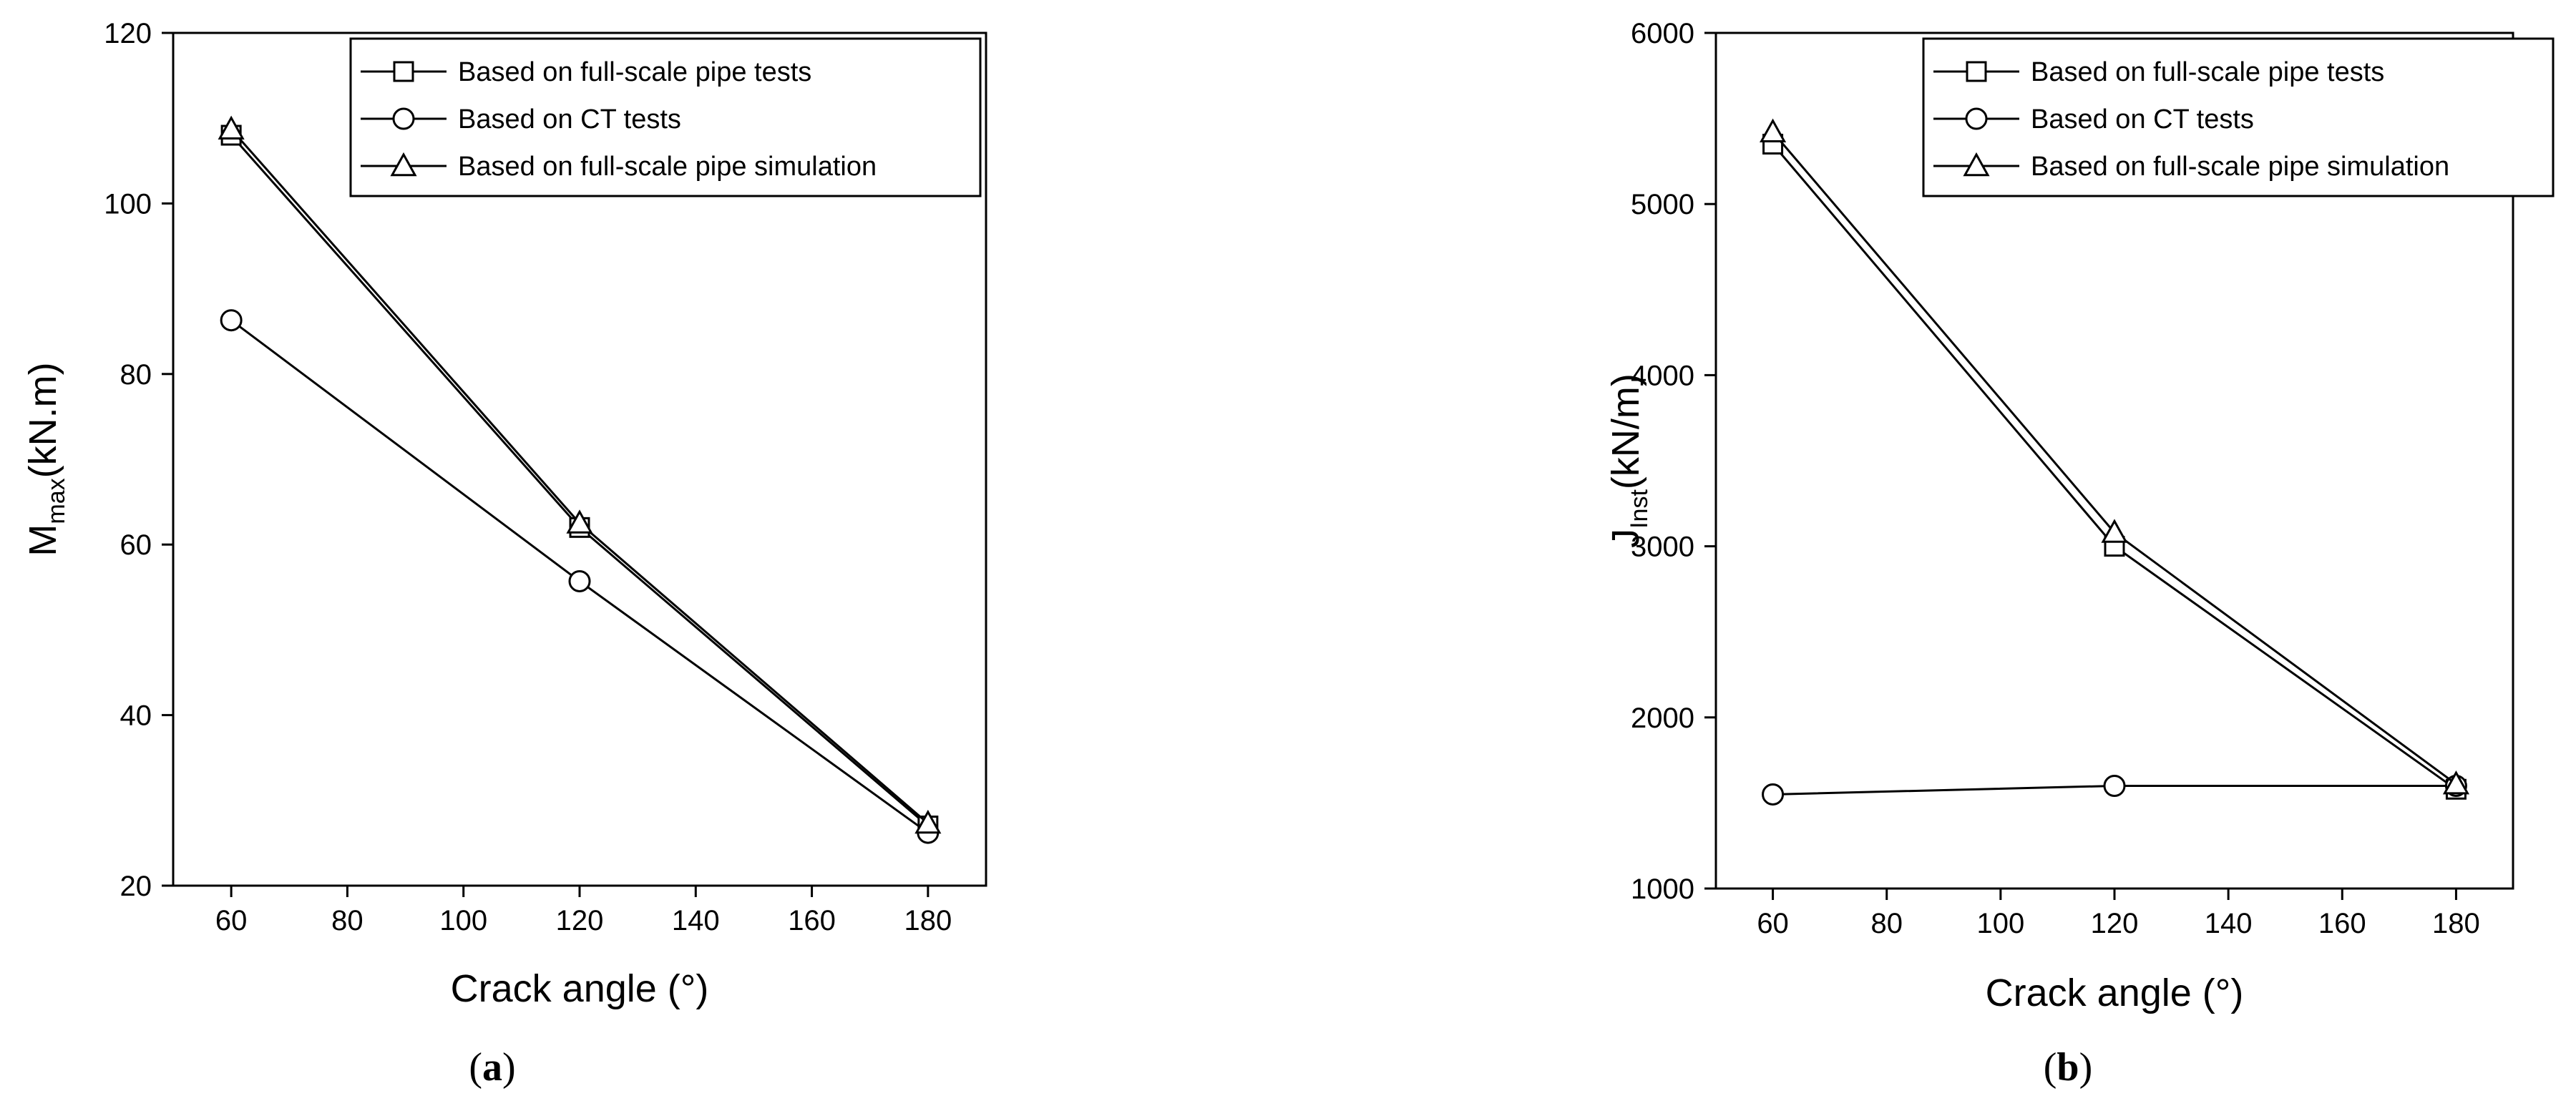  Describe the element at coordinates (136, 375) in the screenshot. I see `y-tick-label: 80` at that location.